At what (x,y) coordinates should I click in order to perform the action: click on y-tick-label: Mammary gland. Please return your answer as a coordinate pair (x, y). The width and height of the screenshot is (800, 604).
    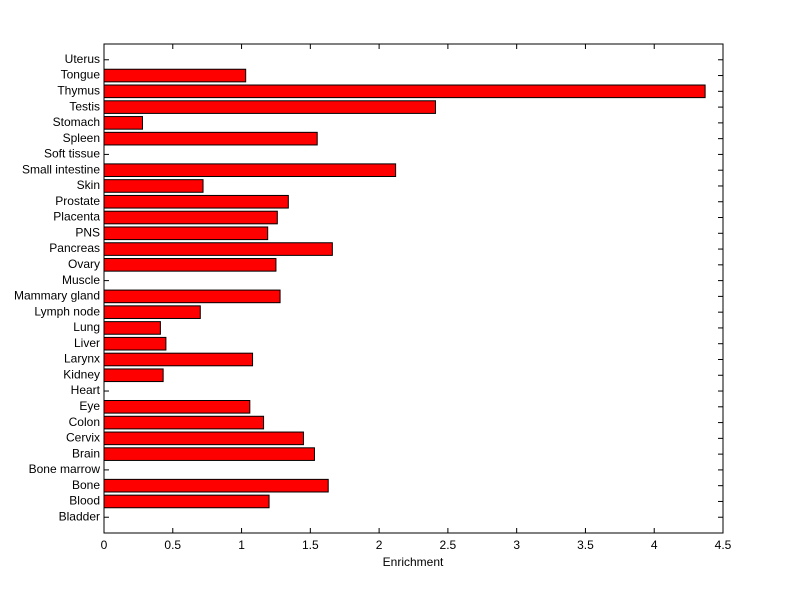
    Looking at the image, I should click on (57, 296).